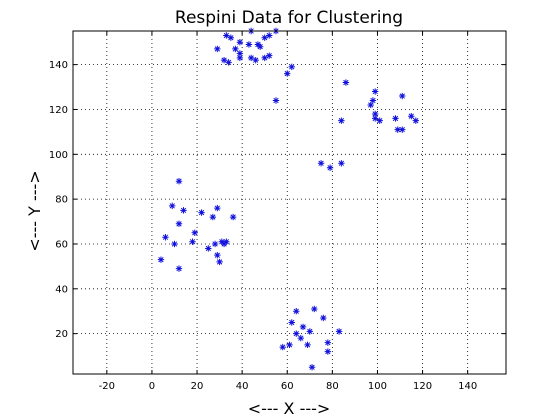 This screenshot has height=420, width=560. Describe the element at coordinates (289, 408) in the screenshot. I see `x-axis-label: <--- X --->` at that location.